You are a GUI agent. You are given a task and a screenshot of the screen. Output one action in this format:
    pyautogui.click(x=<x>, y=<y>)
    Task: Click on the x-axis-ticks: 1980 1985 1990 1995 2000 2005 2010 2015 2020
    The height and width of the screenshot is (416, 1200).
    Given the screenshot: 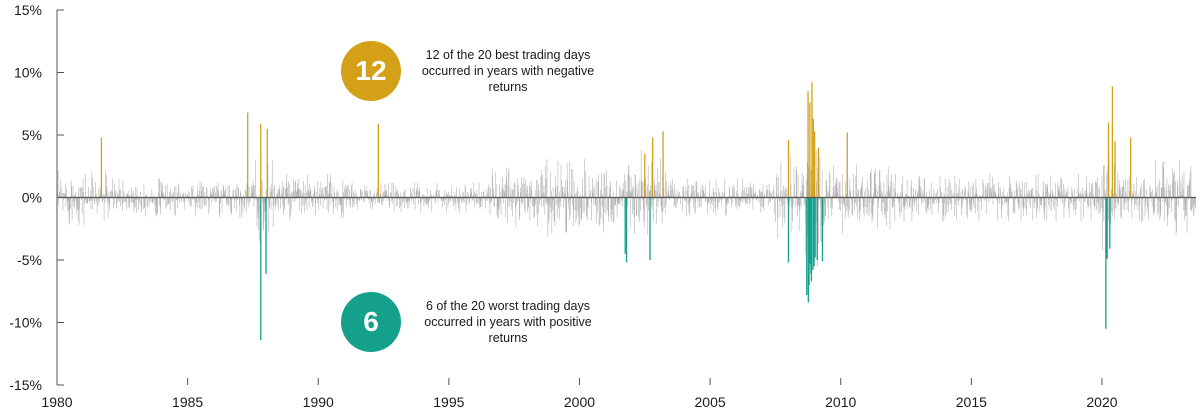 What is the action you would take?
    pyautogui.click(x=579, y=394)
    